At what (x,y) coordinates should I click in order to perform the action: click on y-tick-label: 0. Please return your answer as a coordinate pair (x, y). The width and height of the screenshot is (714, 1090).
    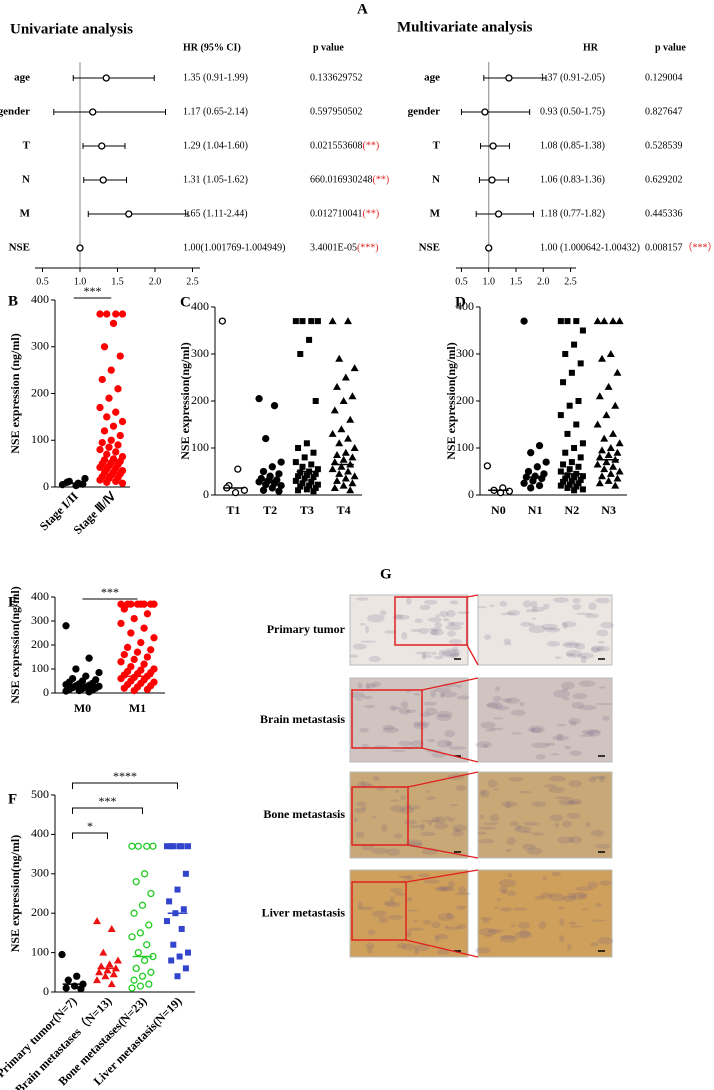
    Looking at the image, I should click on (206, 494).